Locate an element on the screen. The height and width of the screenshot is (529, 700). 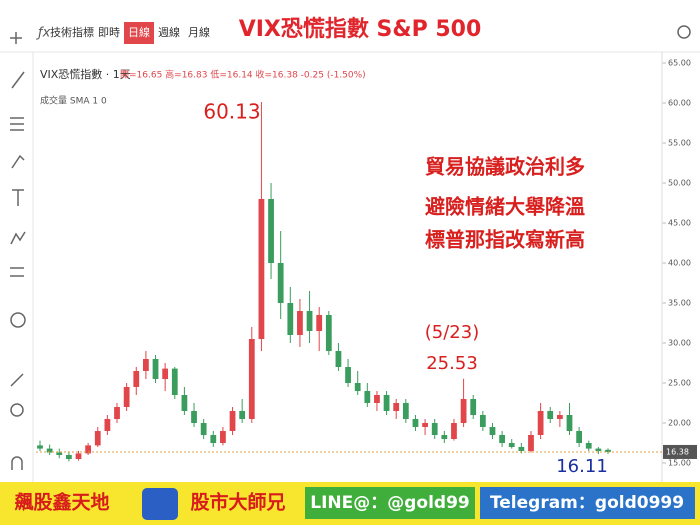
y-tick-label: 35.00 is located at coordinates (679, 303).